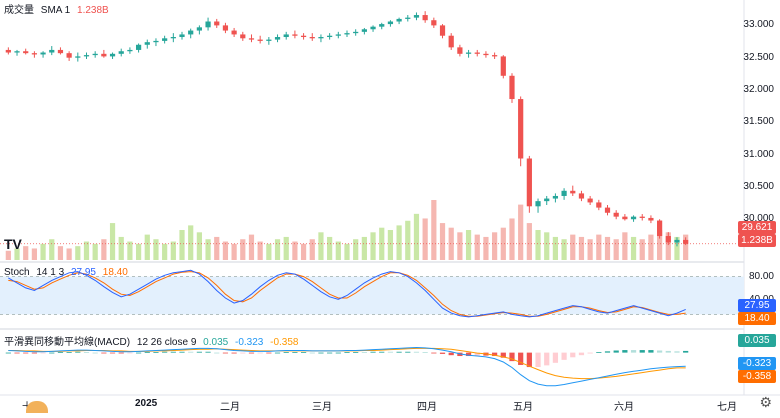 The width and height of the screenshot is (780, 418). What do you see at coordinates (249, 342) in the screenshot?
I see `macd-line-value: -0.323` at bounding box center [249, 342].